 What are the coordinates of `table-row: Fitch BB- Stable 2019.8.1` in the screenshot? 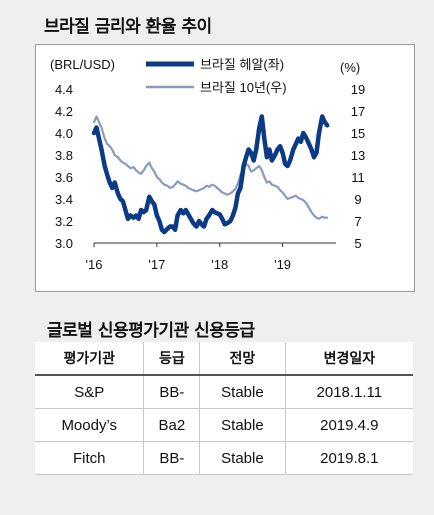 It's located at (224, 458).